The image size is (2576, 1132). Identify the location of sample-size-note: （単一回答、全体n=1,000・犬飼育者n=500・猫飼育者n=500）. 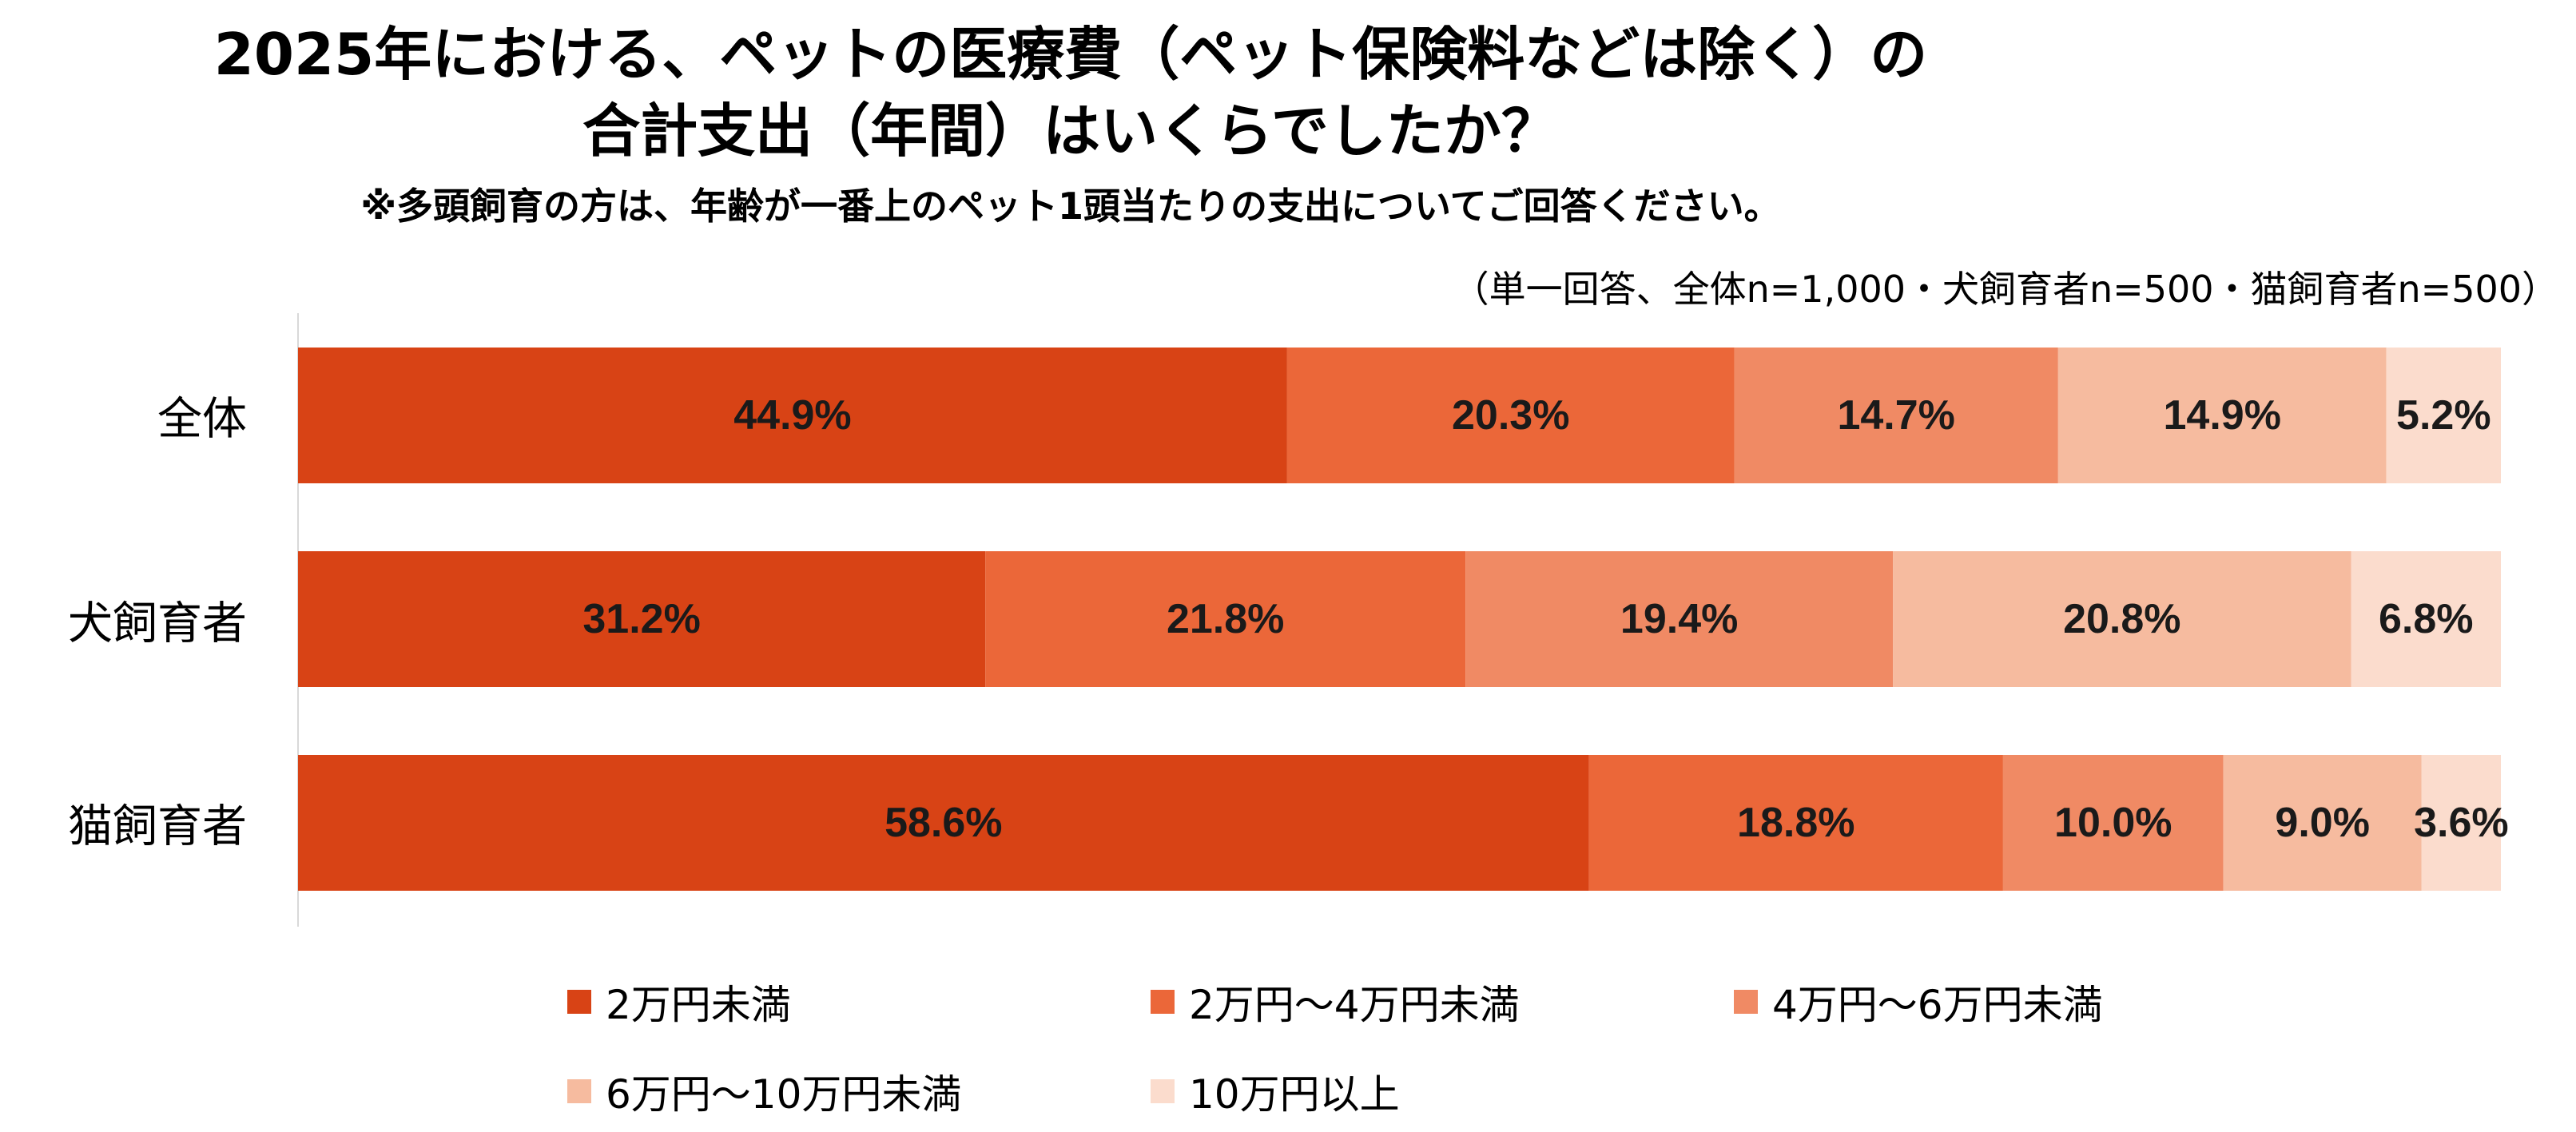
(2005, 290).